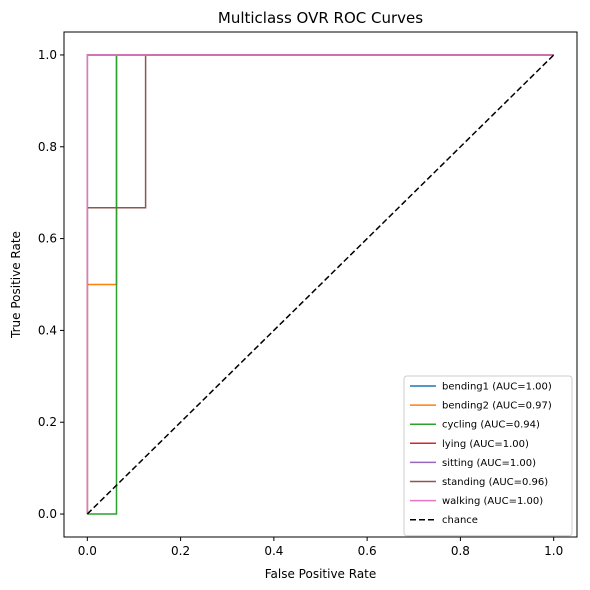  Describe the element at coordinates (320, 18) in the screenshot. I see `chart-title: Multiclass OVR ROC Curves` at that location.